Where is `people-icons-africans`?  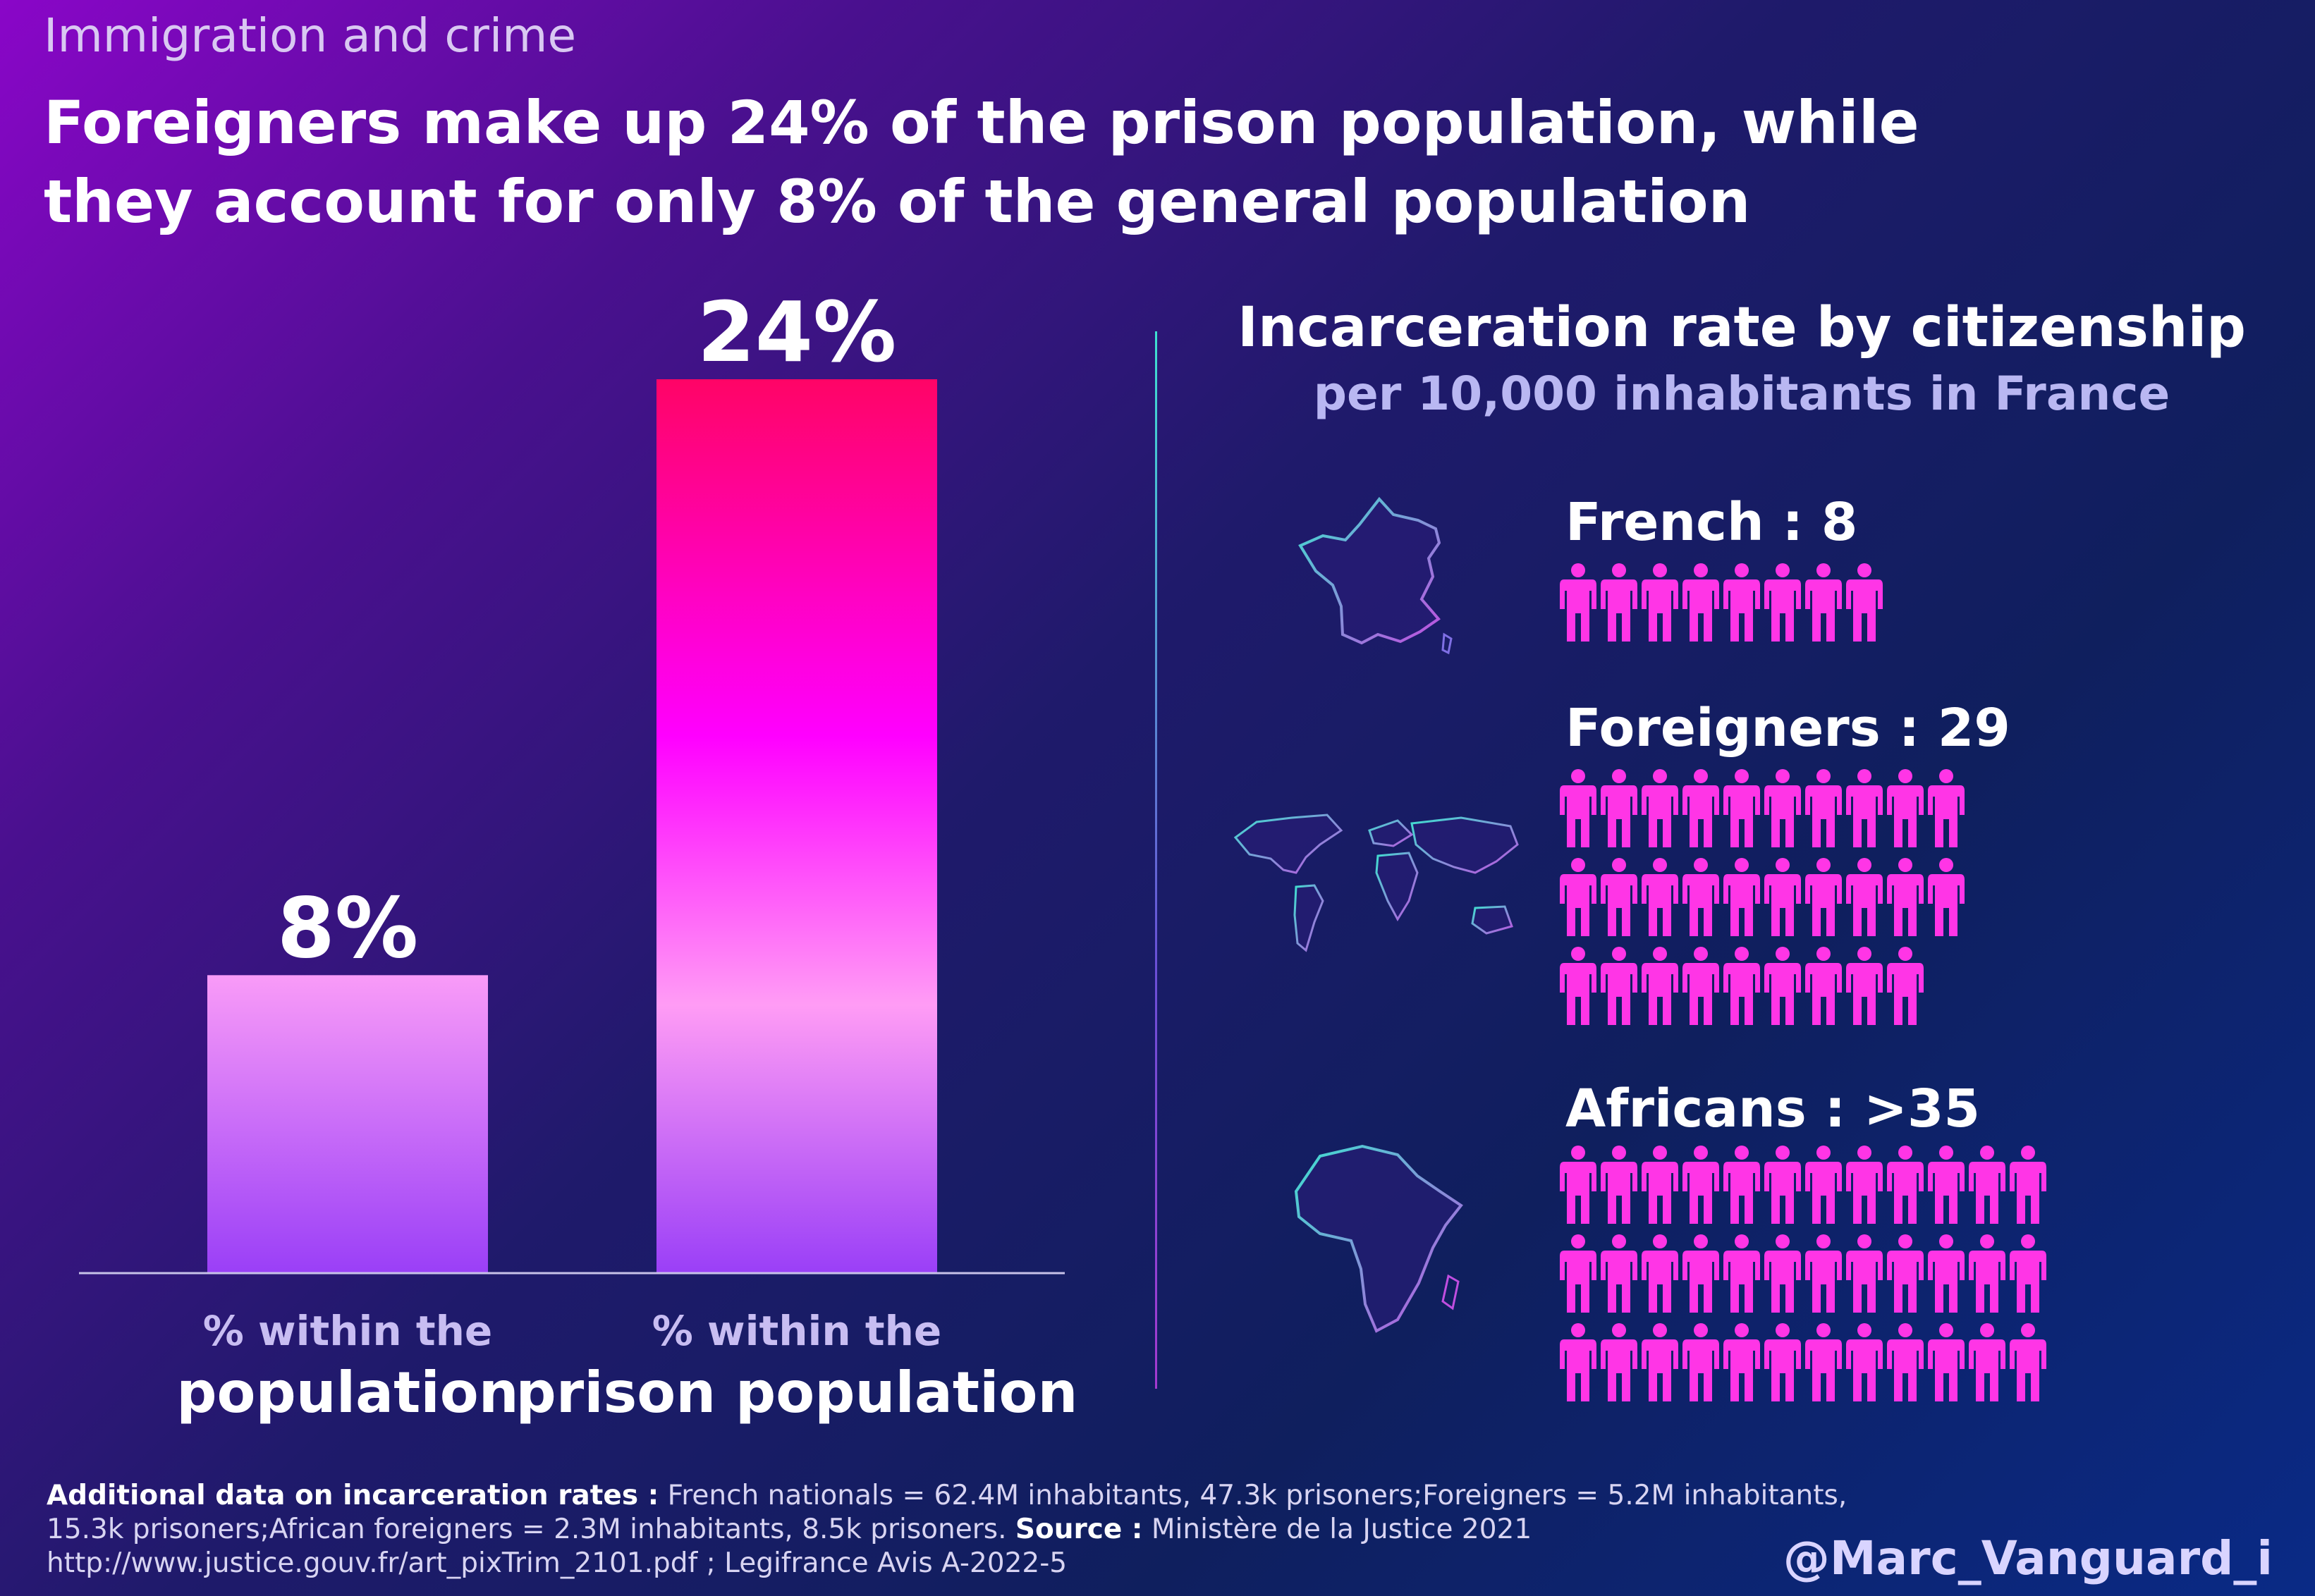
people-icons-africans is located at coordinates (1803, 1273).